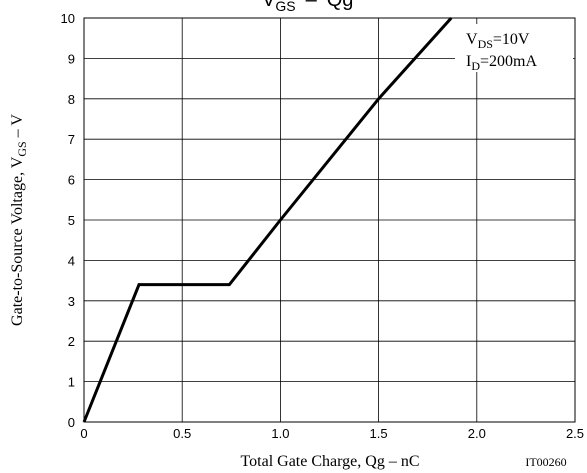 The width and height of the screenshot is (587, 473). I want to click on y-axis-ticks: 0 1 2 3 4 5 6 7 8 9 10, so click(68, 220).